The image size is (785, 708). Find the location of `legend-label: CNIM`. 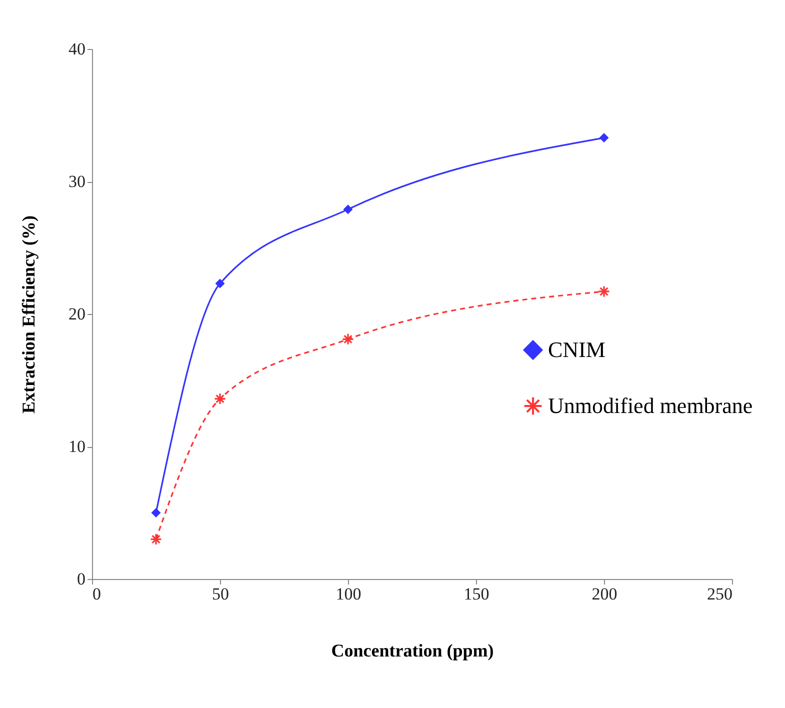

legend-label: CNIM is located at coordinates (577, 349).